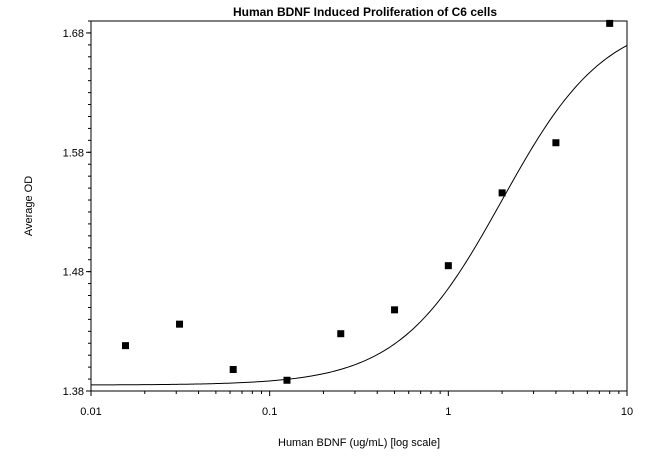 Image resolution: width=650 pixels, height=459 pixels. I want to click on y-tick-label-1: 1.48, so click(73, 273).